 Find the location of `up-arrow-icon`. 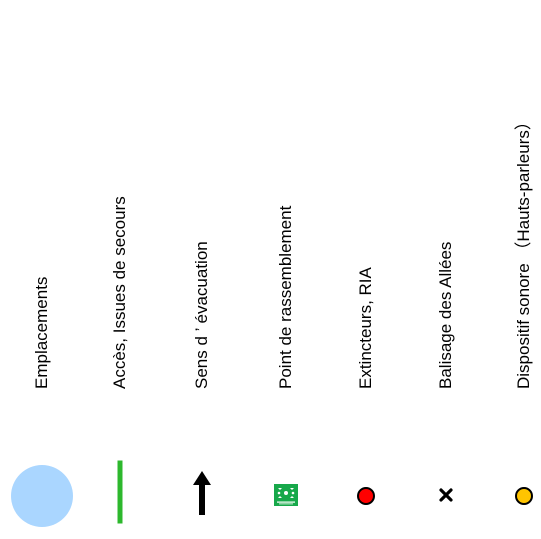

up-arrow-icon is located at coordinates (202, 493).